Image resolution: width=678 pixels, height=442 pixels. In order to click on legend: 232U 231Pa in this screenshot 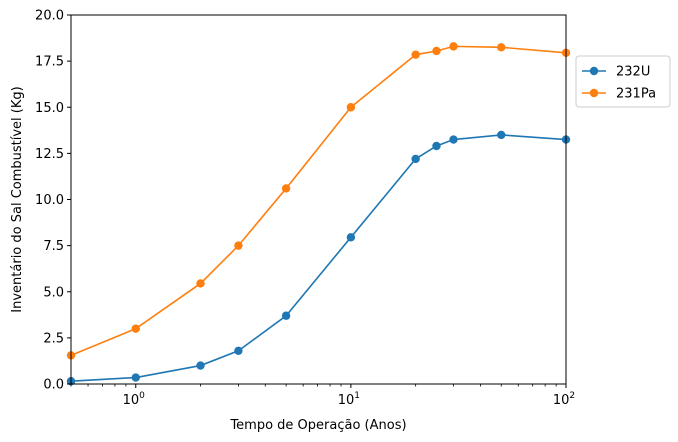, I will do `click(623, 81)`.